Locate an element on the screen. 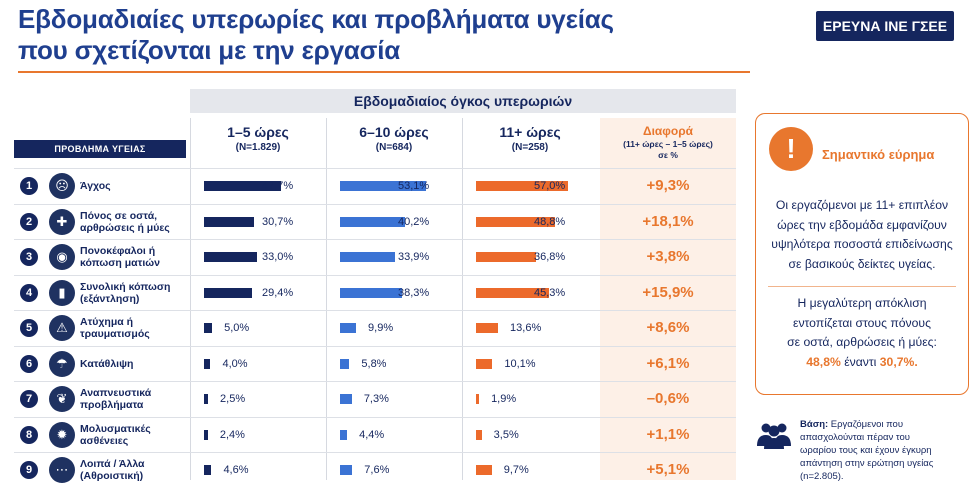  text-line: Η μεγαλύτερη απόκλιση is located at coordinates (862, 303).